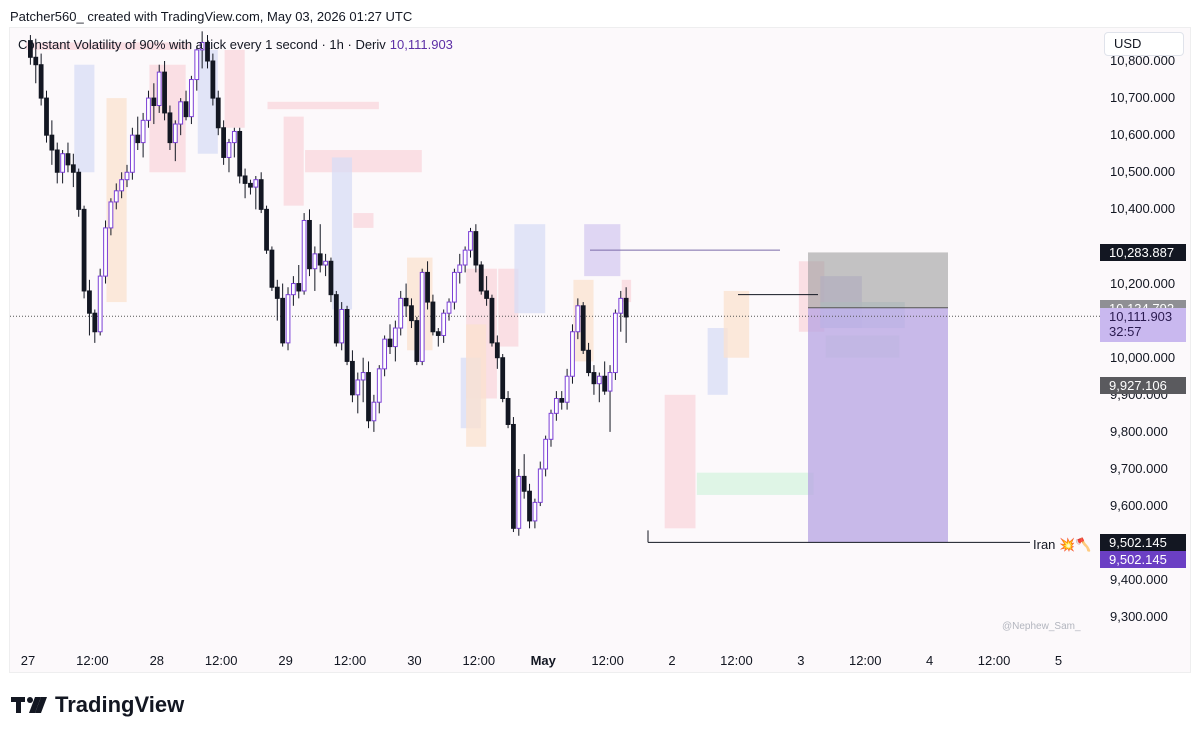 The image size is (1200, 734). I want to click on zone-bullish_green, so click(755, 483).